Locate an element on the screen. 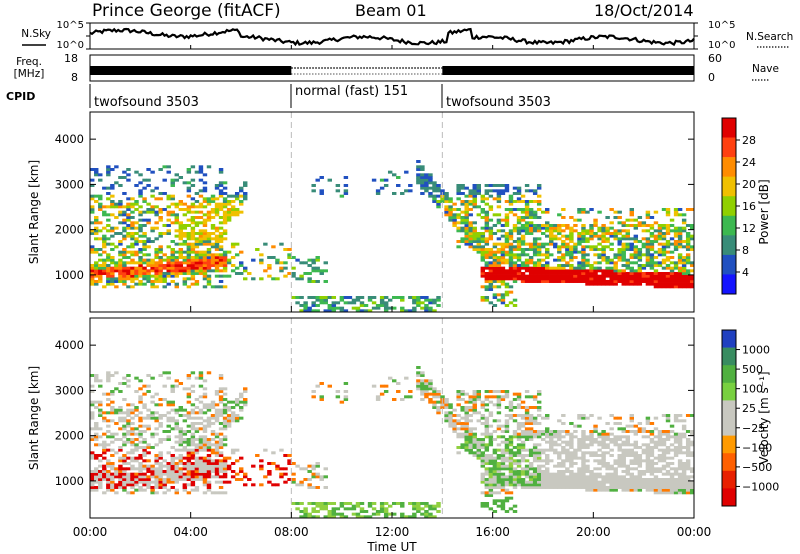  freq-label-line1: Freq. is located at coordinates (29, 62).